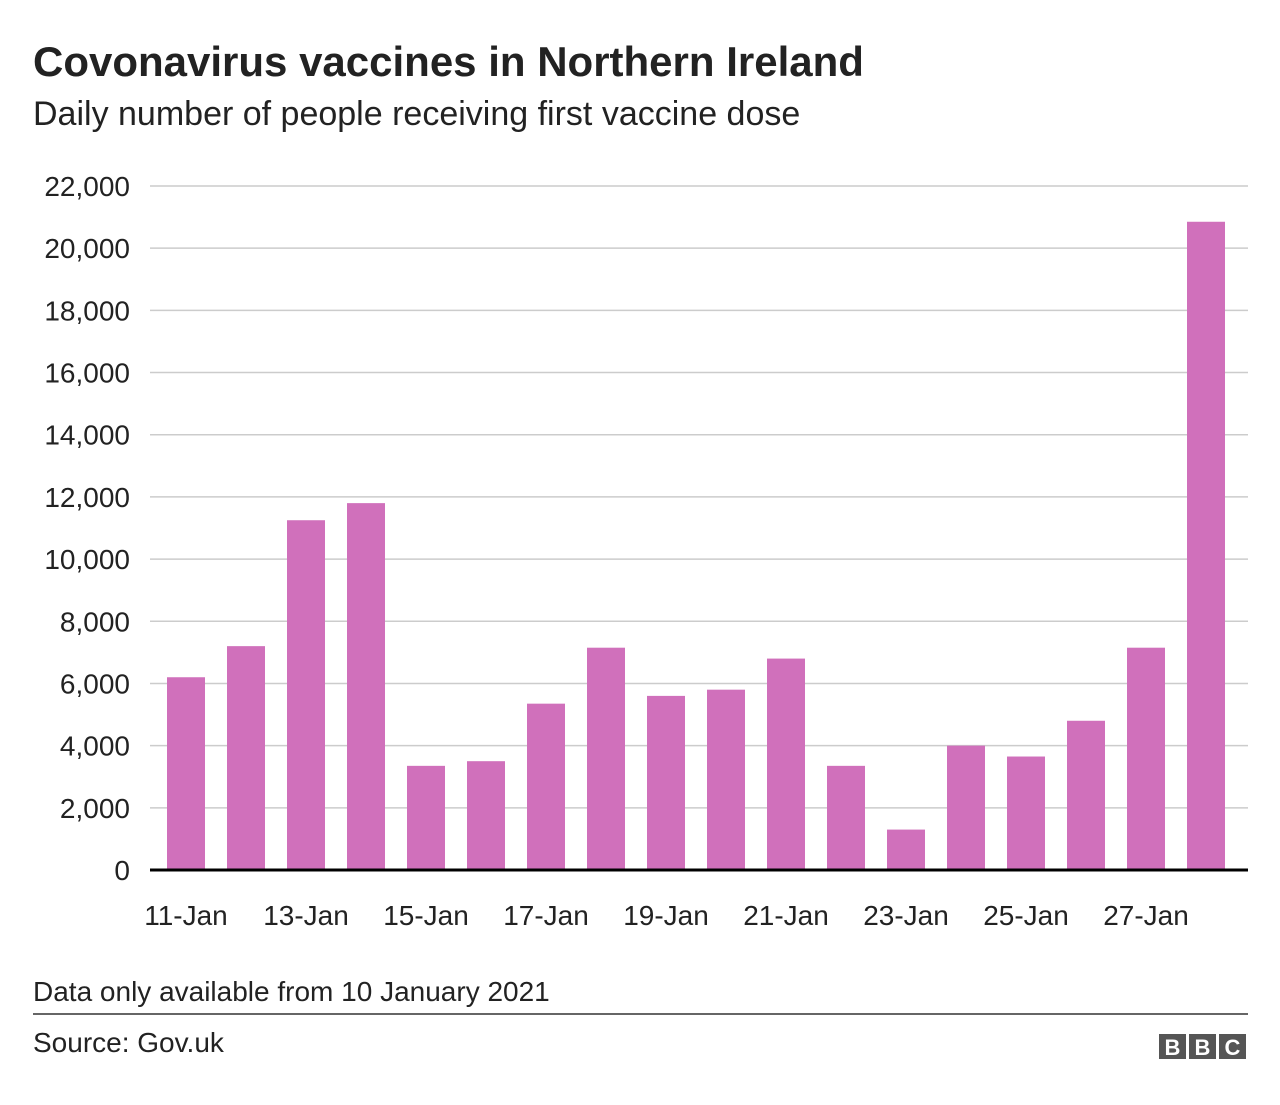  What do you see at coordinates (666, 915) in the screenshot?
I see `x-tick-label: 19-Jan` at bounding box center [666, 915].